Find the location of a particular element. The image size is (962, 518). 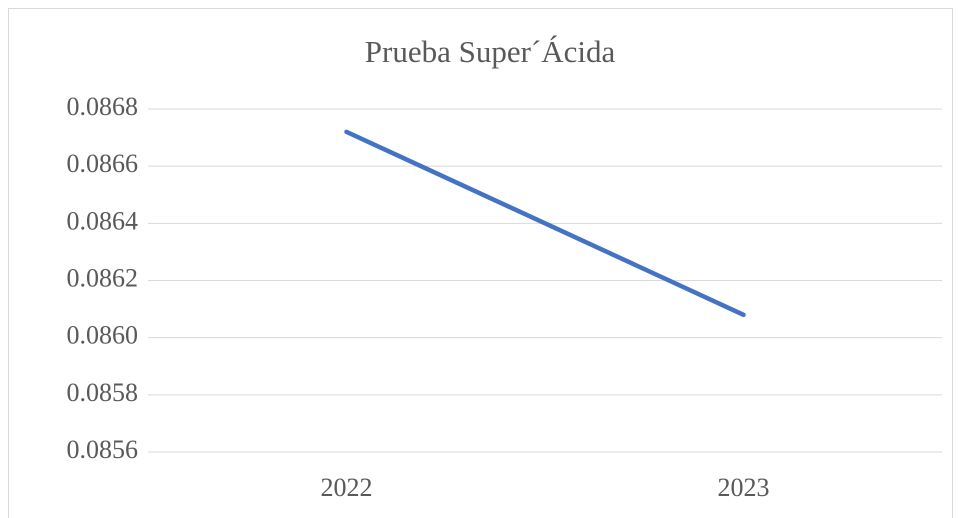

x-tick-label: 2022 is located at coordinates (347, 487).